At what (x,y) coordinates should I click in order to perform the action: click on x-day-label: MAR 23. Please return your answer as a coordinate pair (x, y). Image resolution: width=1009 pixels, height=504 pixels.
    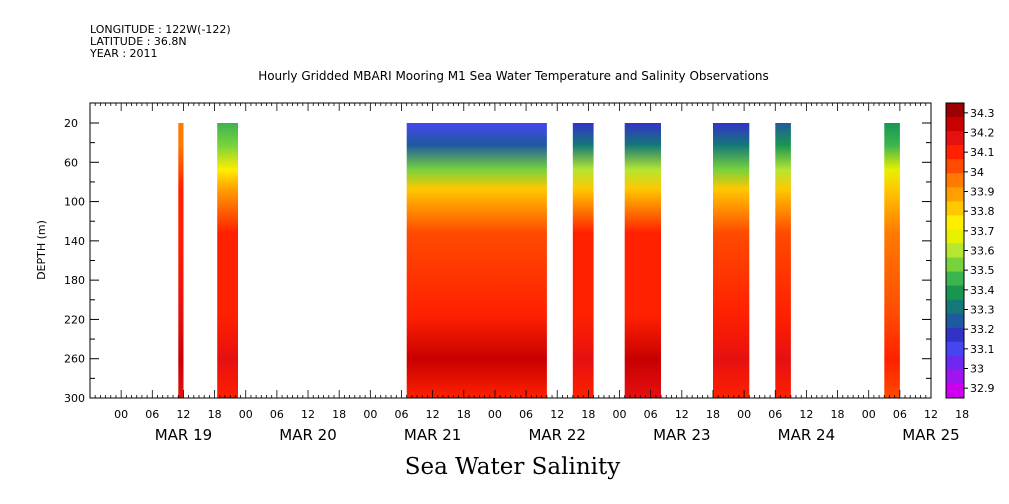
    Looking at the image, I should click on (681, 435).